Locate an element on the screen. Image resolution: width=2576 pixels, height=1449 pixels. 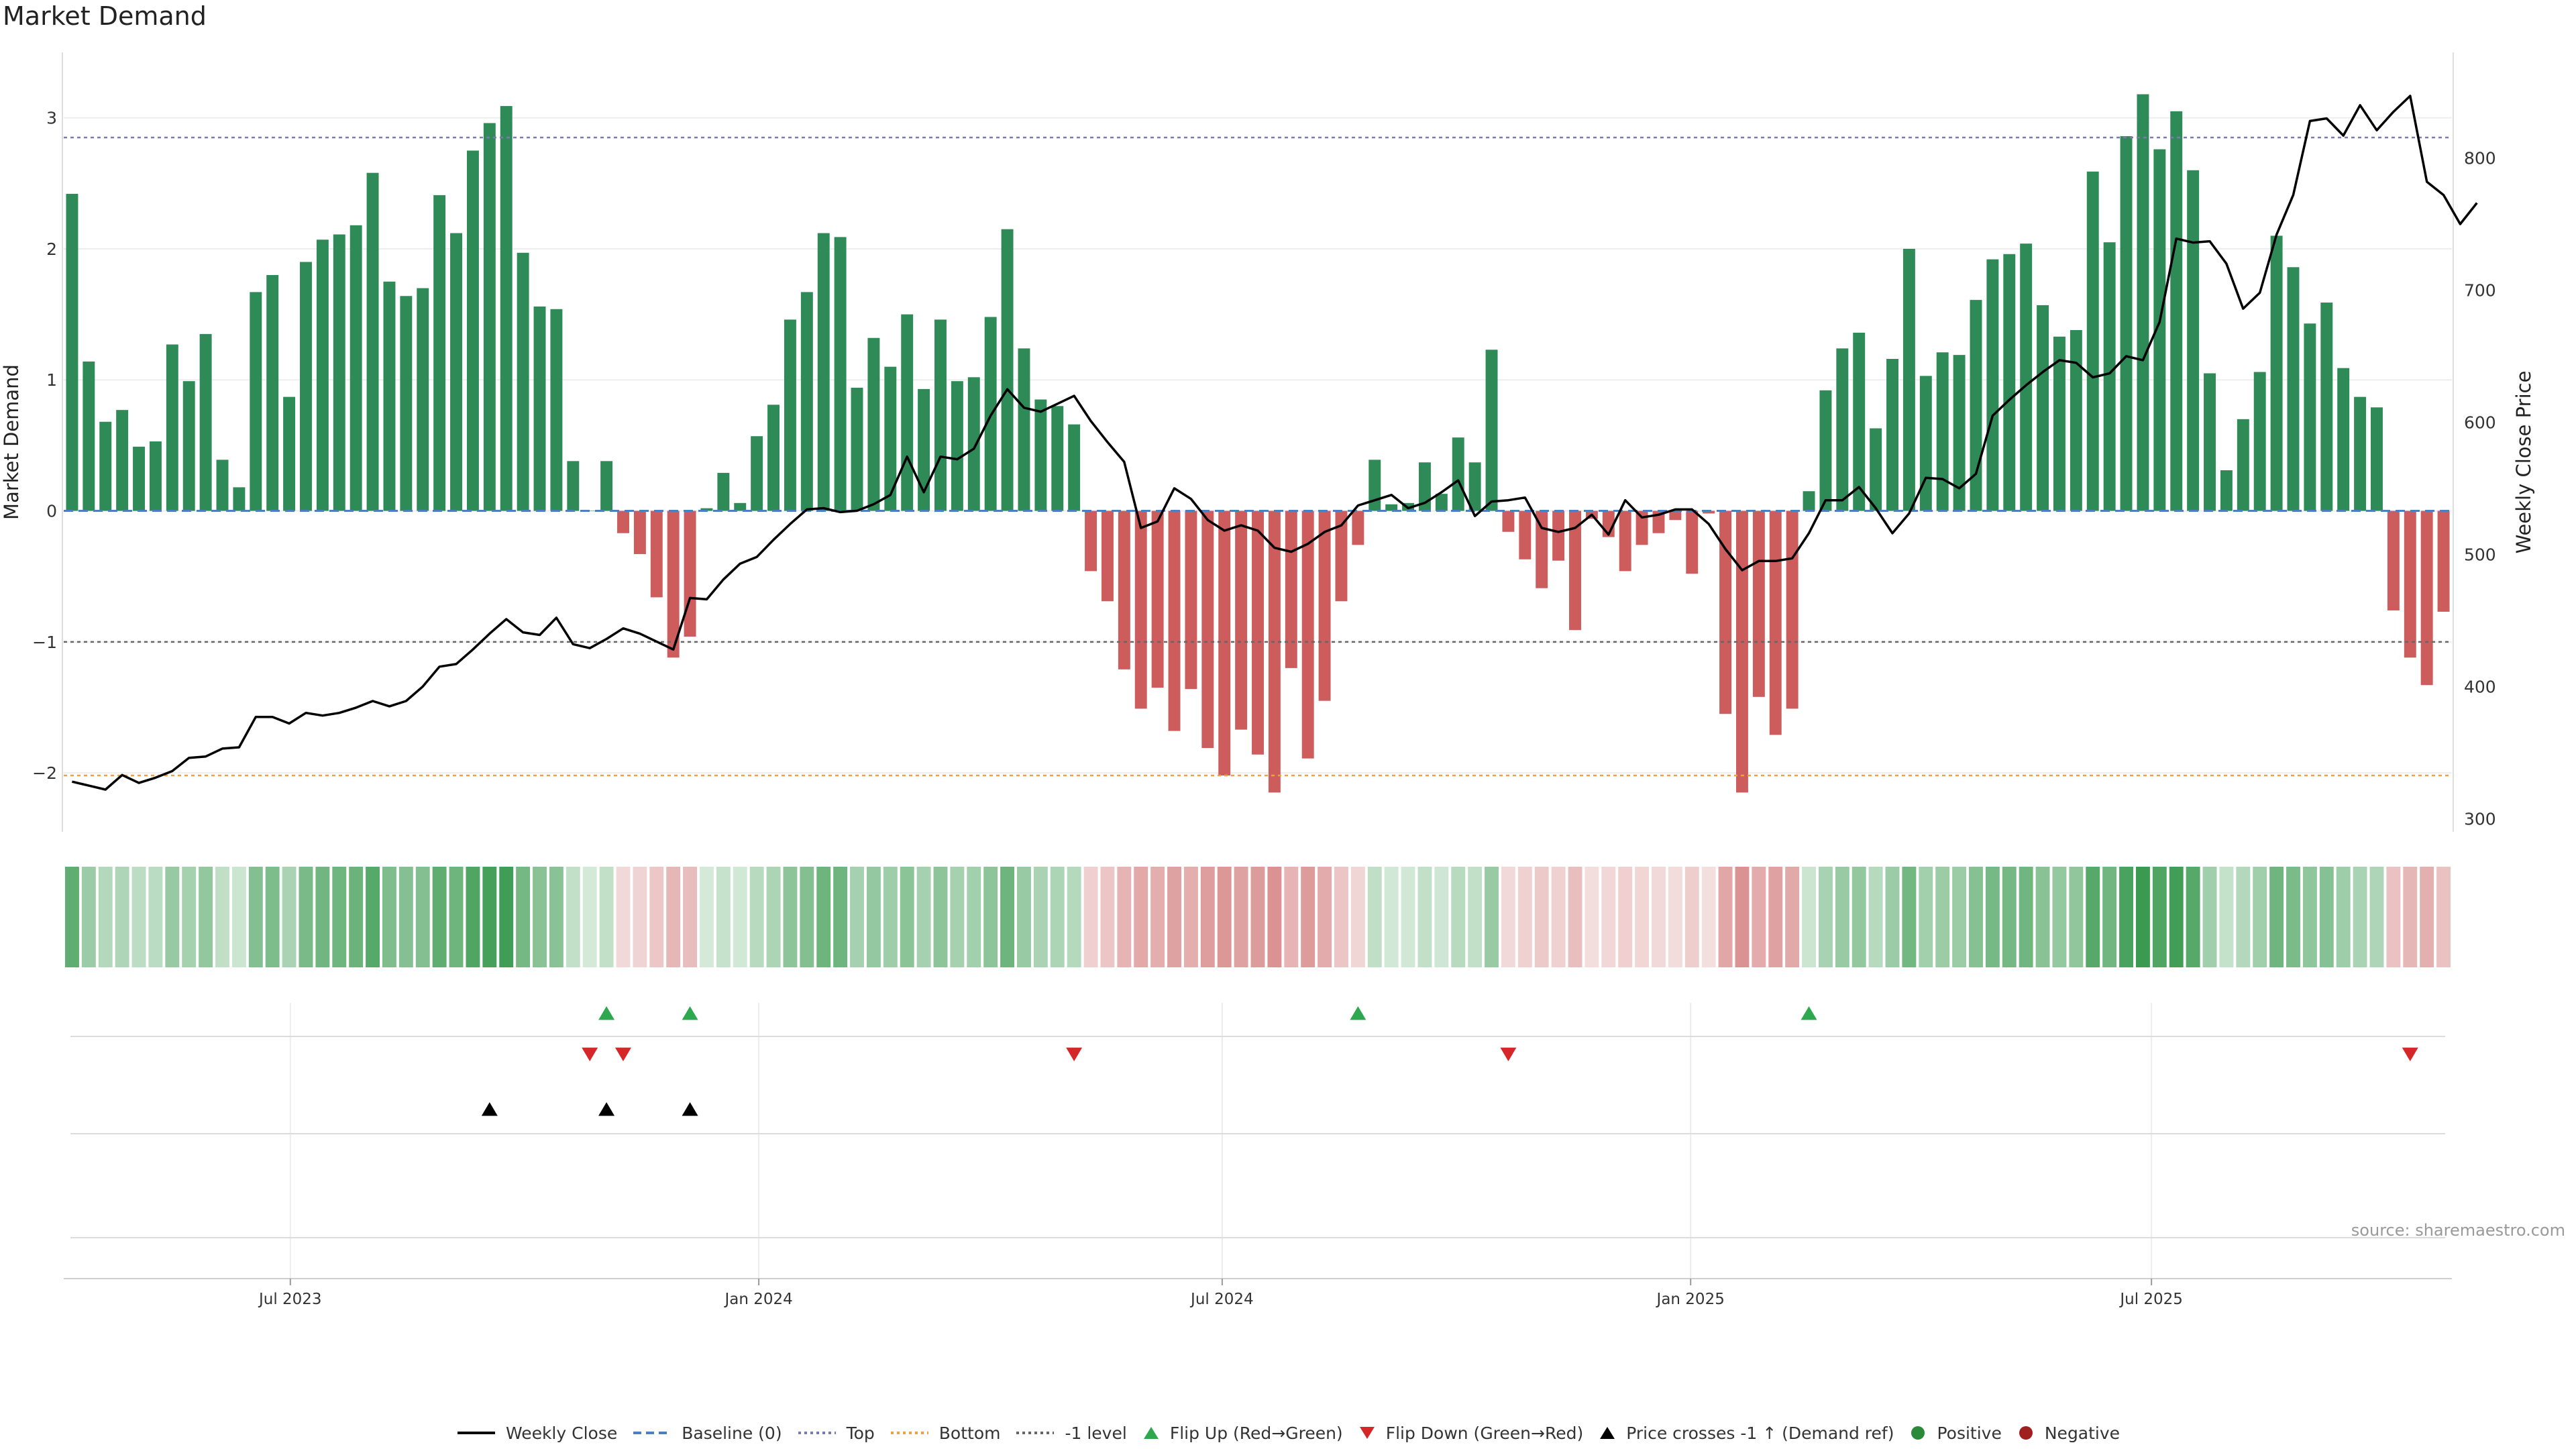
legend-item: Flip Up (Red→Green) is located at coordinates (1242, 1433).